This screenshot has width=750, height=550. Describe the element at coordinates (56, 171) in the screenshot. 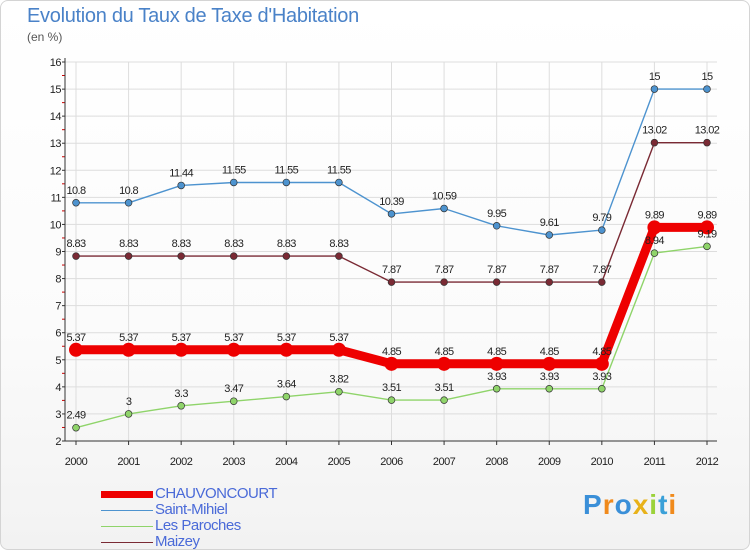

I see `y-tick-label: 12` at that location.